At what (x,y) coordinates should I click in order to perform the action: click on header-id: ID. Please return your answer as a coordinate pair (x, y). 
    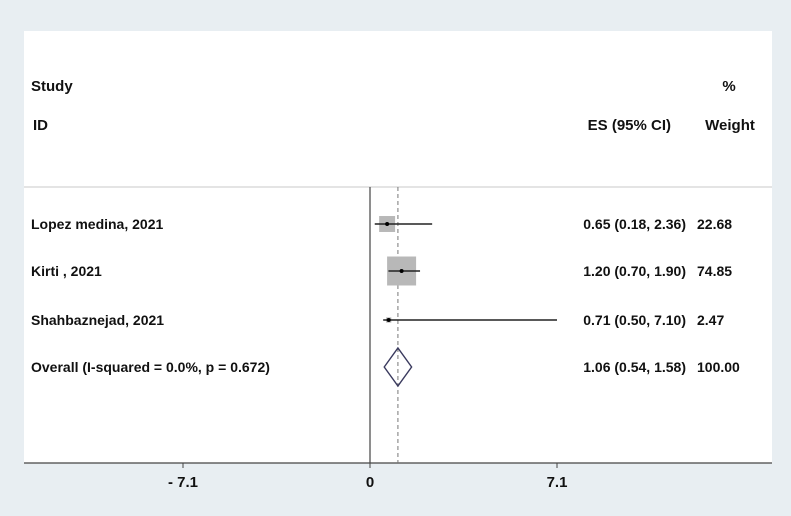
    Looking at the image, I should click on (40, 125).